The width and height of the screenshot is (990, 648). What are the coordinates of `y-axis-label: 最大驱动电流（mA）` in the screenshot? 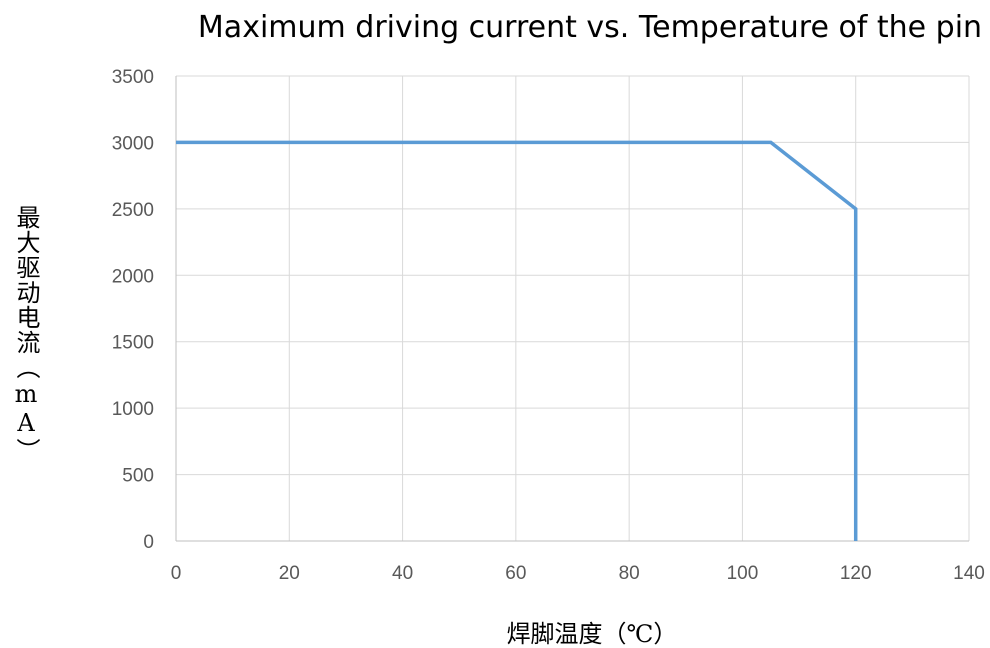 It's located at (26, 334).